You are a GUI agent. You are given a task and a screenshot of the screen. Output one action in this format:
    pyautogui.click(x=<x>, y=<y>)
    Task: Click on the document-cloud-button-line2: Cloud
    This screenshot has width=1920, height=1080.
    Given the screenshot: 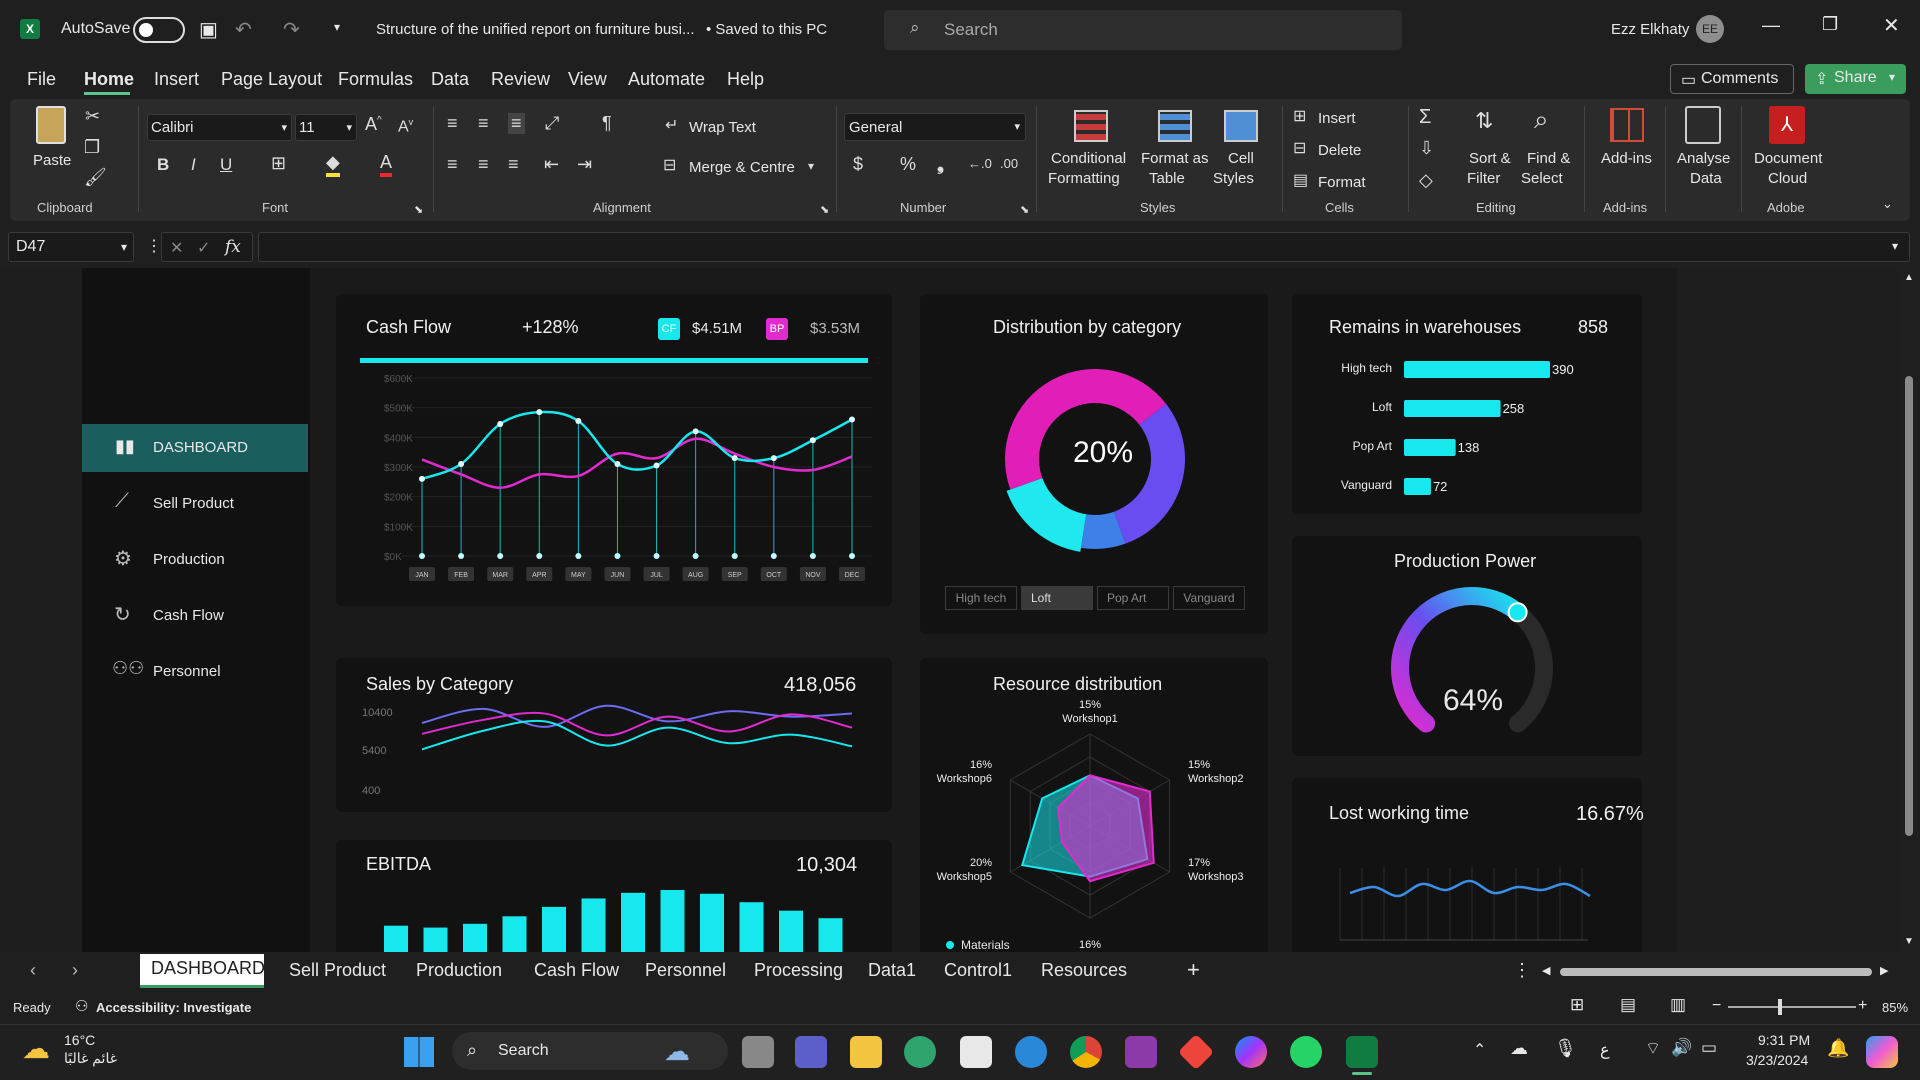 What is the action you would take?
    pyautogui.click(x=1788, y=178)
    